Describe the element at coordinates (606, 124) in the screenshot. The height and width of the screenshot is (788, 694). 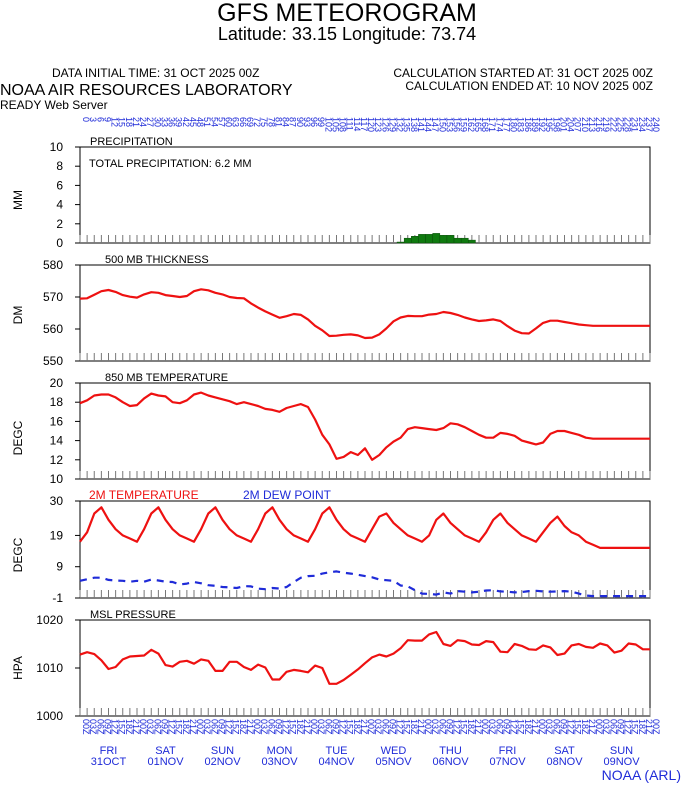
I see `top-hour-label: 219` at that location.